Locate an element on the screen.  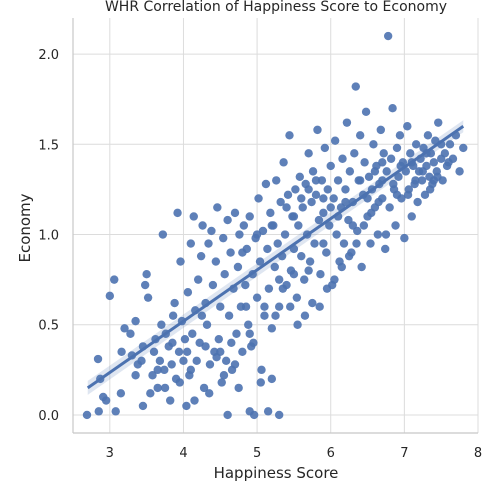
x-axis-label: Happiness Score is located at coordinates (276, 473).